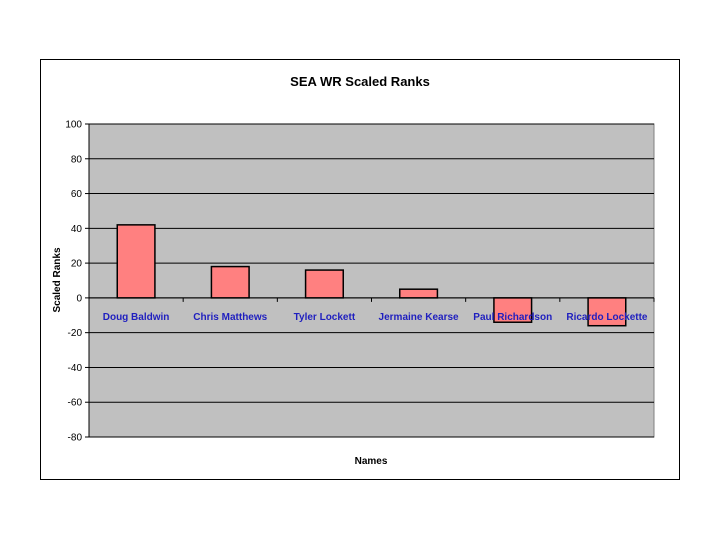  I want to click on x-category-label: Doug Baldwin, so click(136, 317).